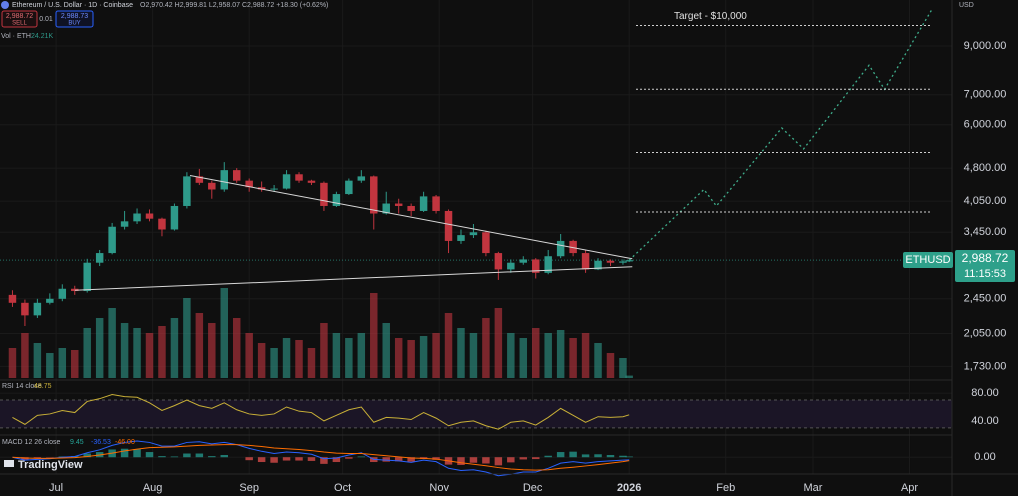 The width and height of the screenshot is (1018, 496). Describe the element at coordinates (74, 16) in the screenshot. I see `buy-price: 2,988.73` at that location.